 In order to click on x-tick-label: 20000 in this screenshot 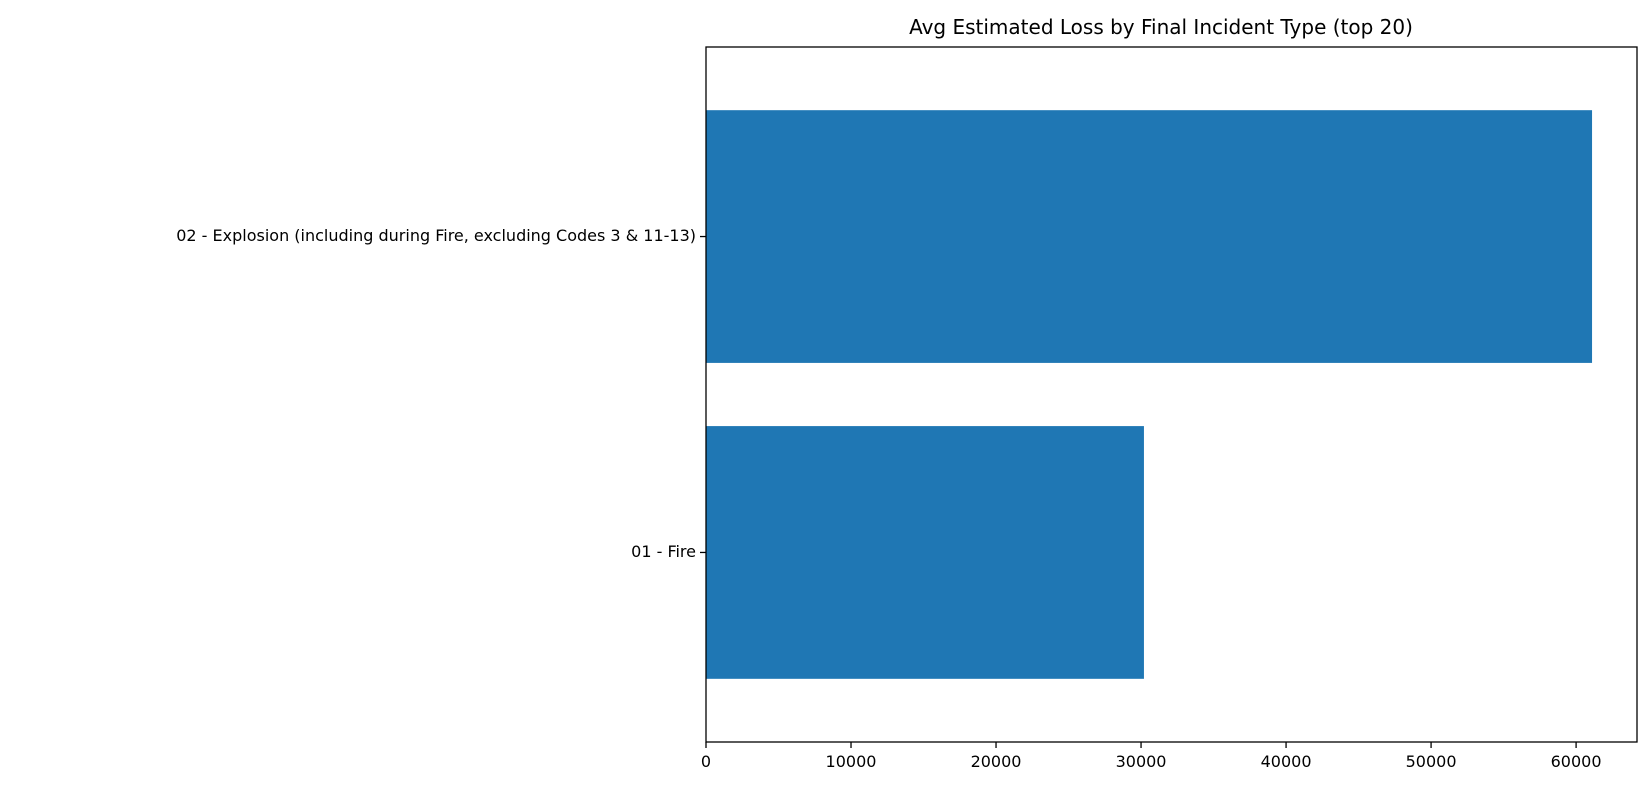, I will do `click(996, 761)`.